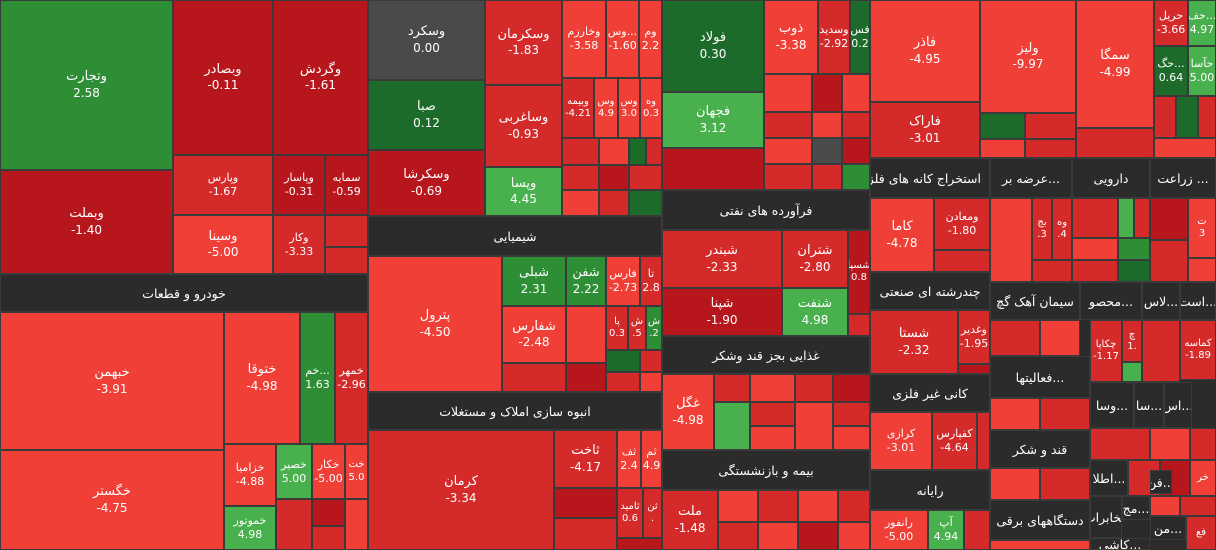  I want to click on tile-kmasa: کماسه -1.89, so click(1198, 350).